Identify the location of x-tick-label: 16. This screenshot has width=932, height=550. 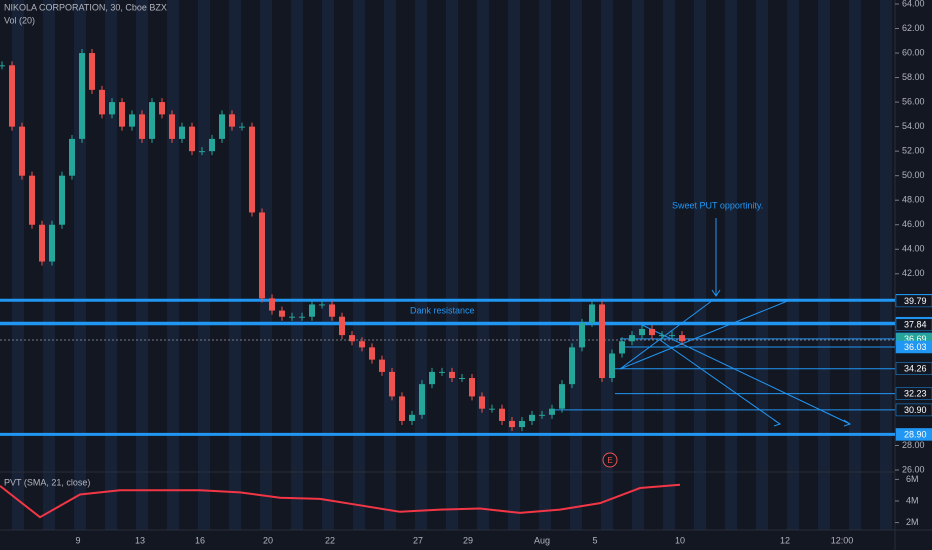
(200, 540).